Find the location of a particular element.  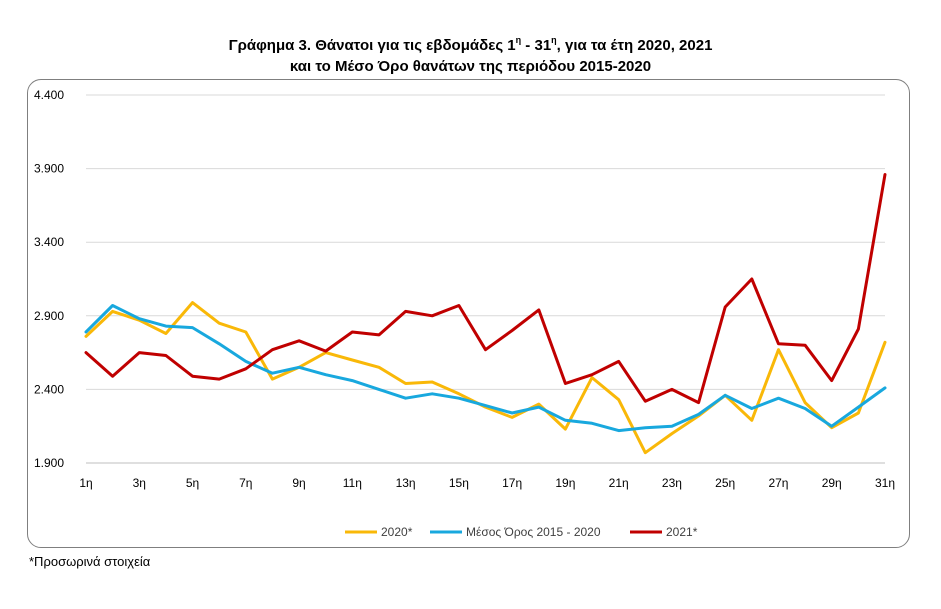

legend-label: 2021* is located at coordinates (682, 532).